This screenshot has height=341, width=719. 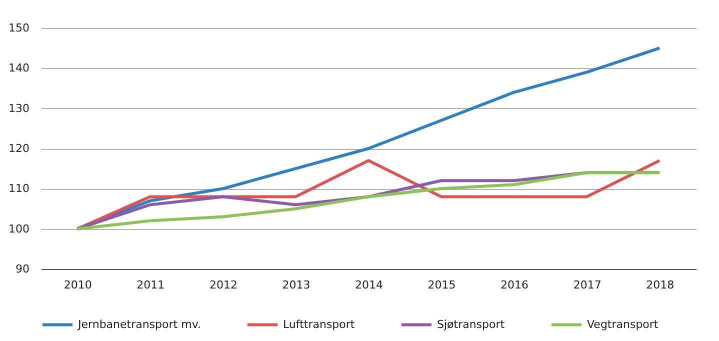 I want to click on y-tick-label: 120, so click(x=19, y=148).